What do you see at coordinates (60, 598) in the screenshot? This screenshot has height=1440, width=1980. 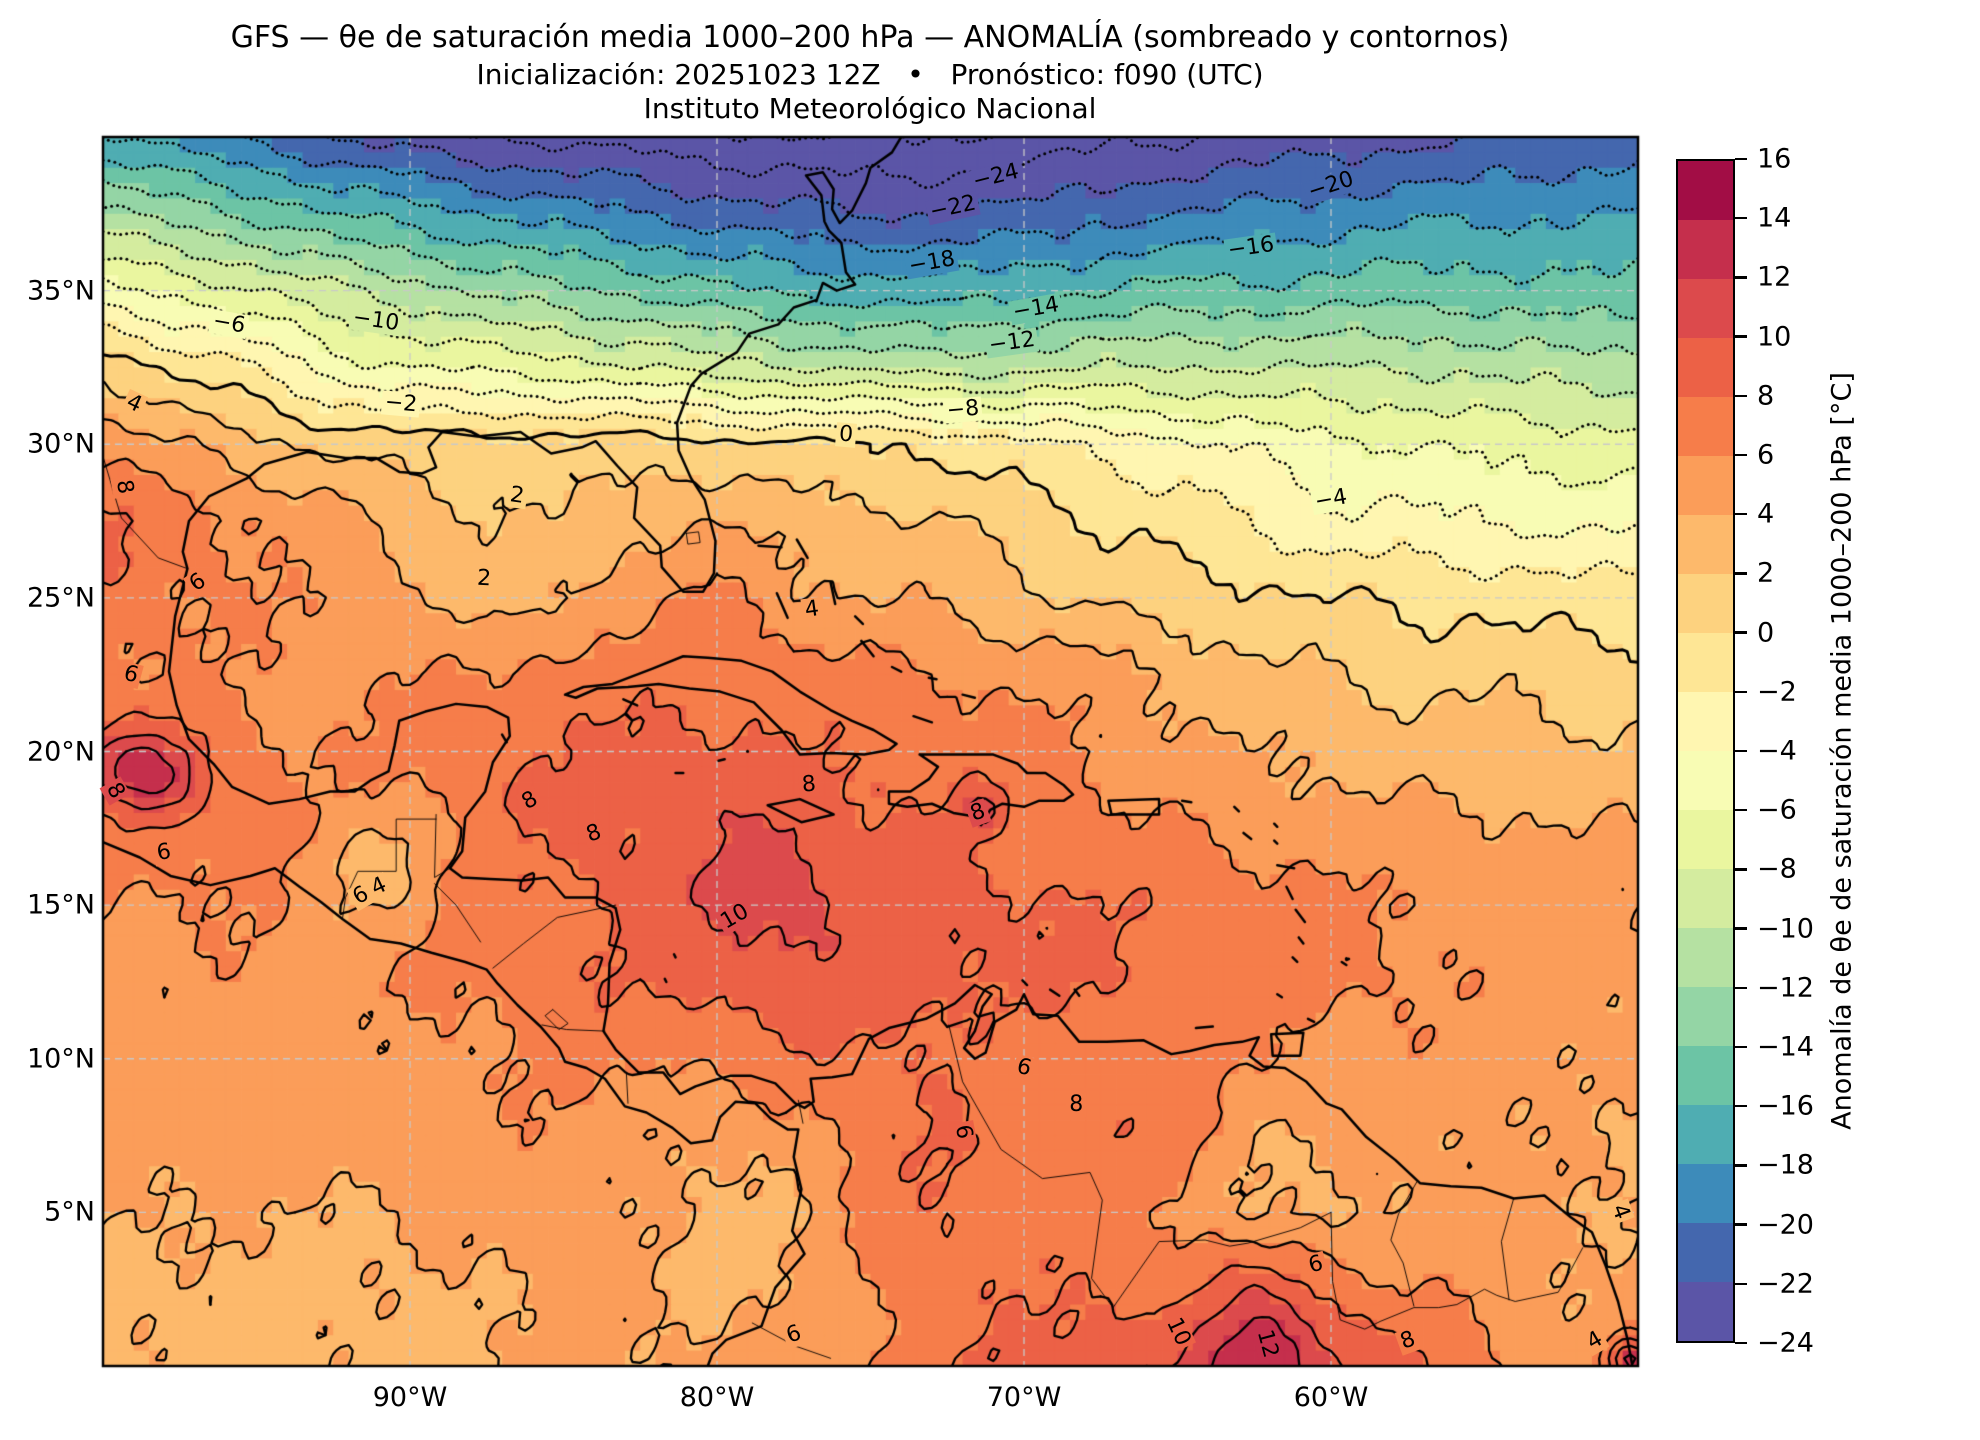 I see `y-tick-label: 25°N` at bounding box center [60, 598].